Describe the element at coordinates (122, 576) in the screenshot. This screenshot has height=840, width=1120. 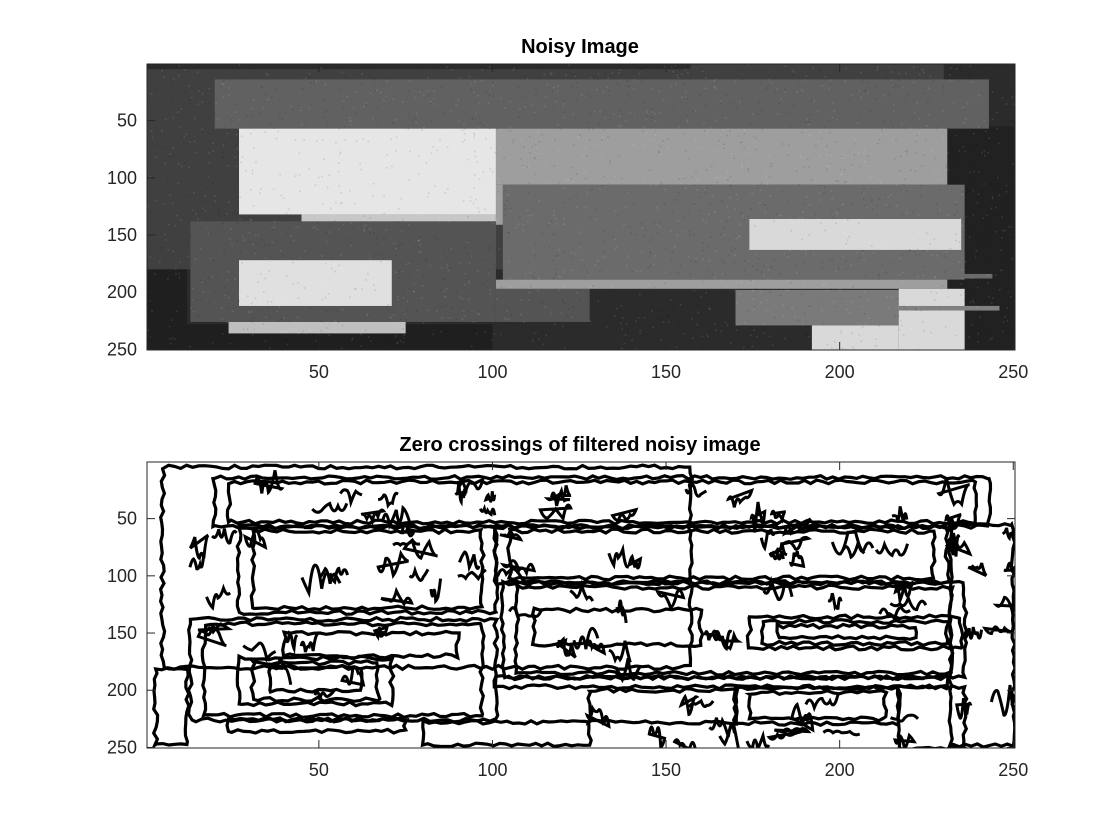
I see `y-tick-label: 100` at that location.